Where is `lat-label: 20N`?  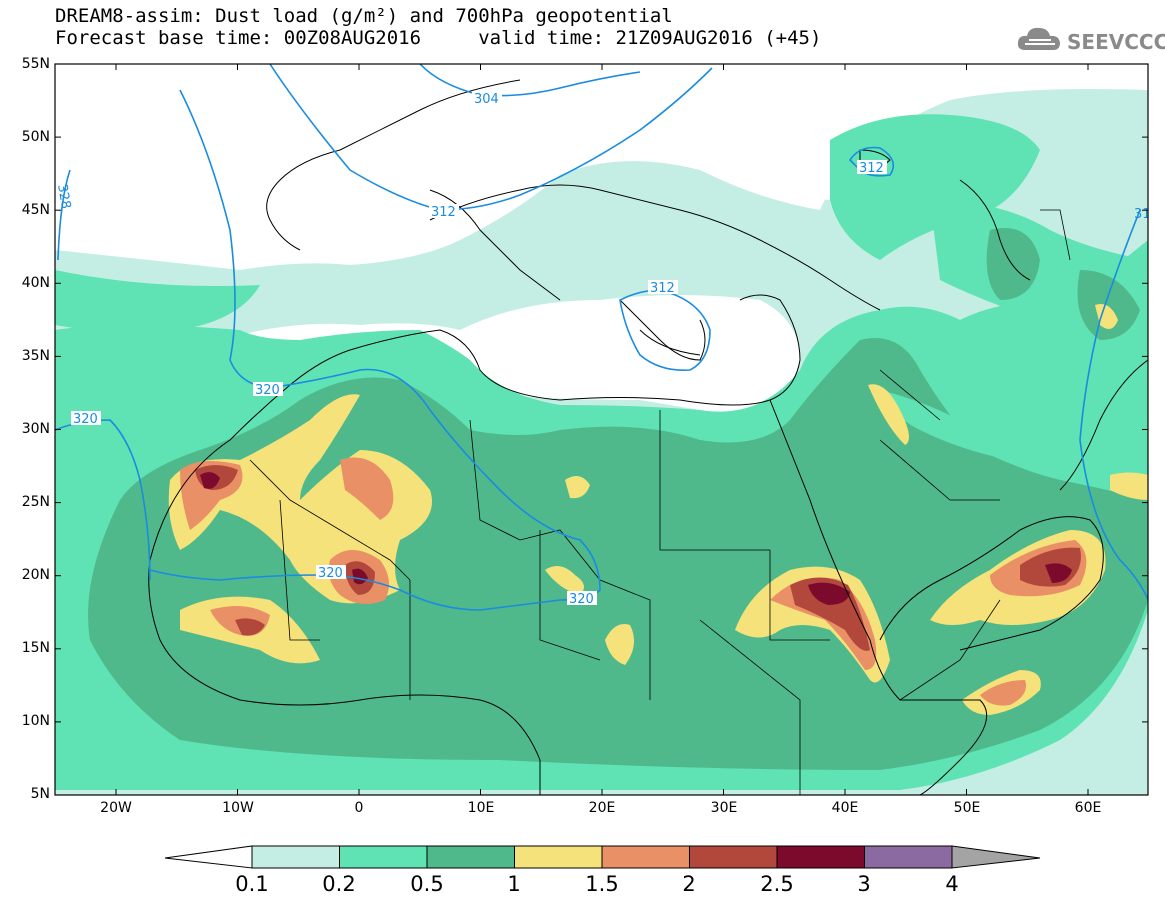 lat-label: 20N is located at coordinates (35, 575).